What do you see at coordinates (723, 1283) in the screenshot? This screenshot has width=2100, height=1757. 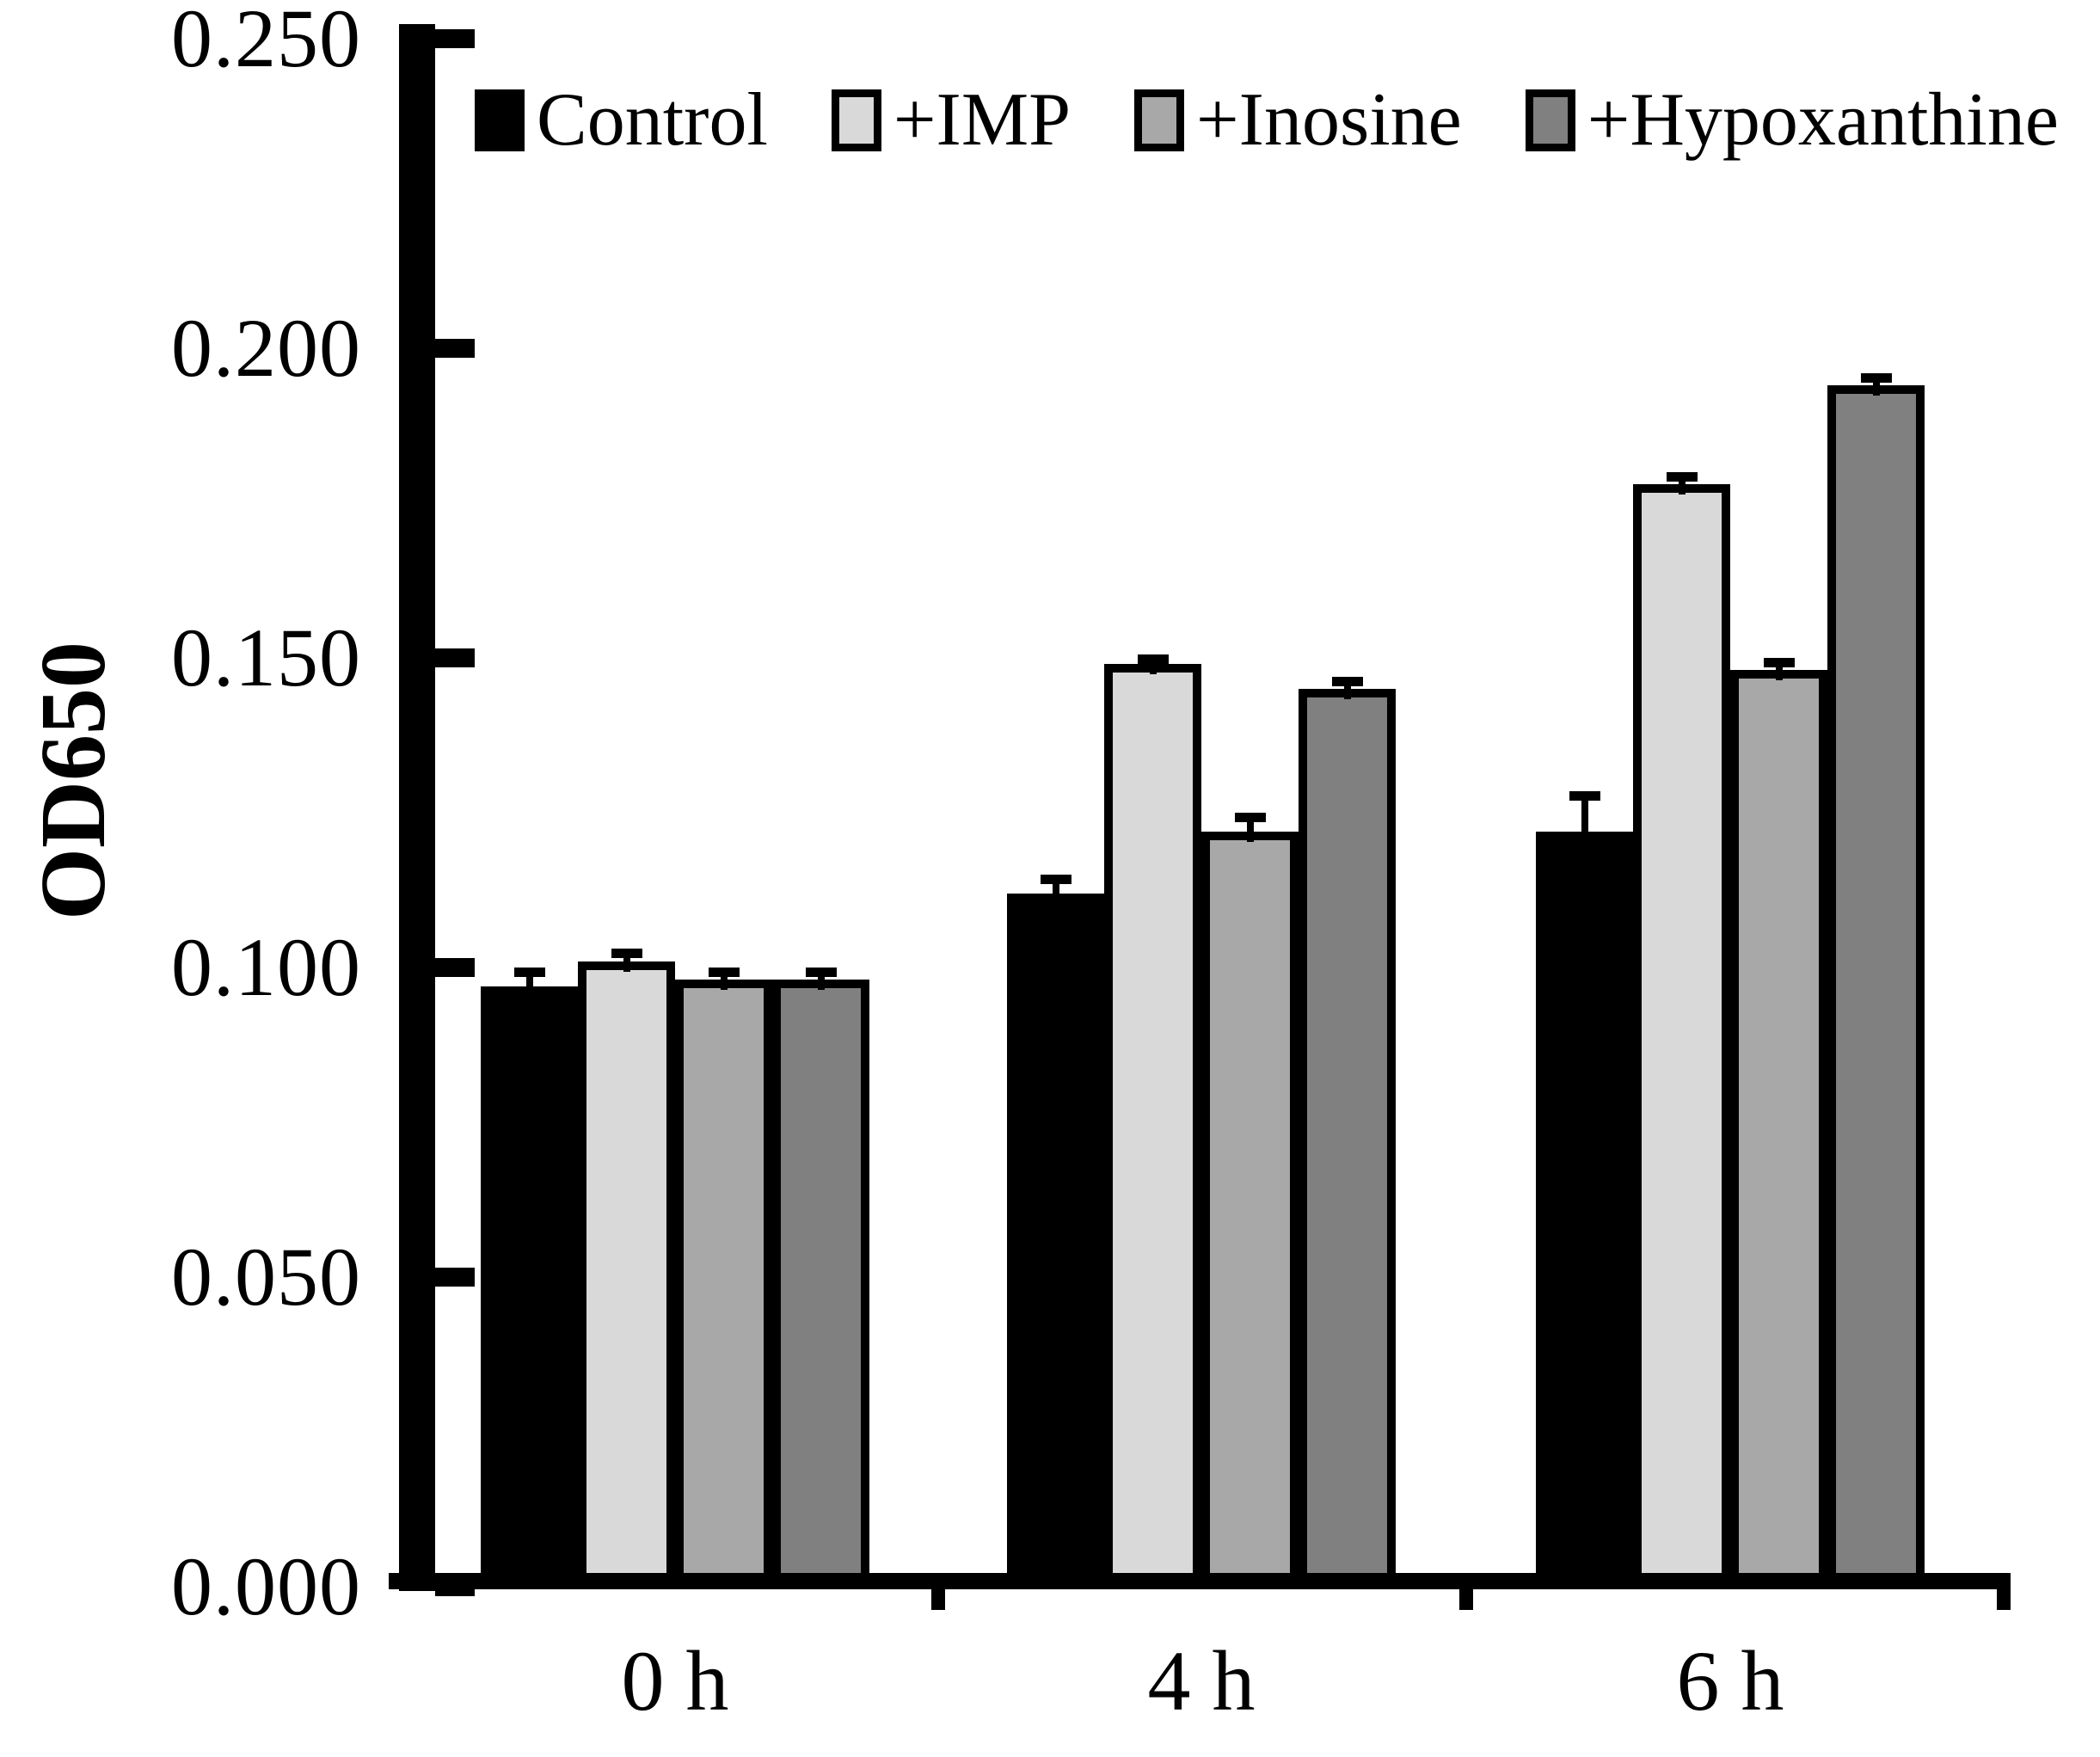 I see `bar-inosine-0h` at bounding box center [723, 1283].